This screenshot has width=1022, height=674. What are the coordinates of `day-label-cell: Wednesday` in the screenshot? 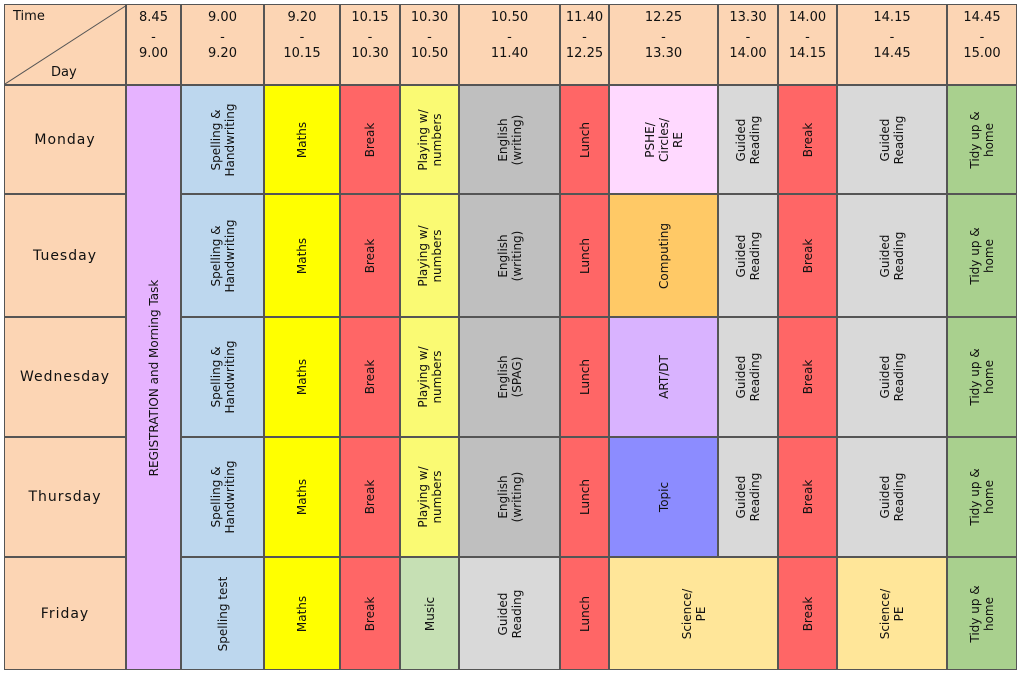 It's located at (65, 377).